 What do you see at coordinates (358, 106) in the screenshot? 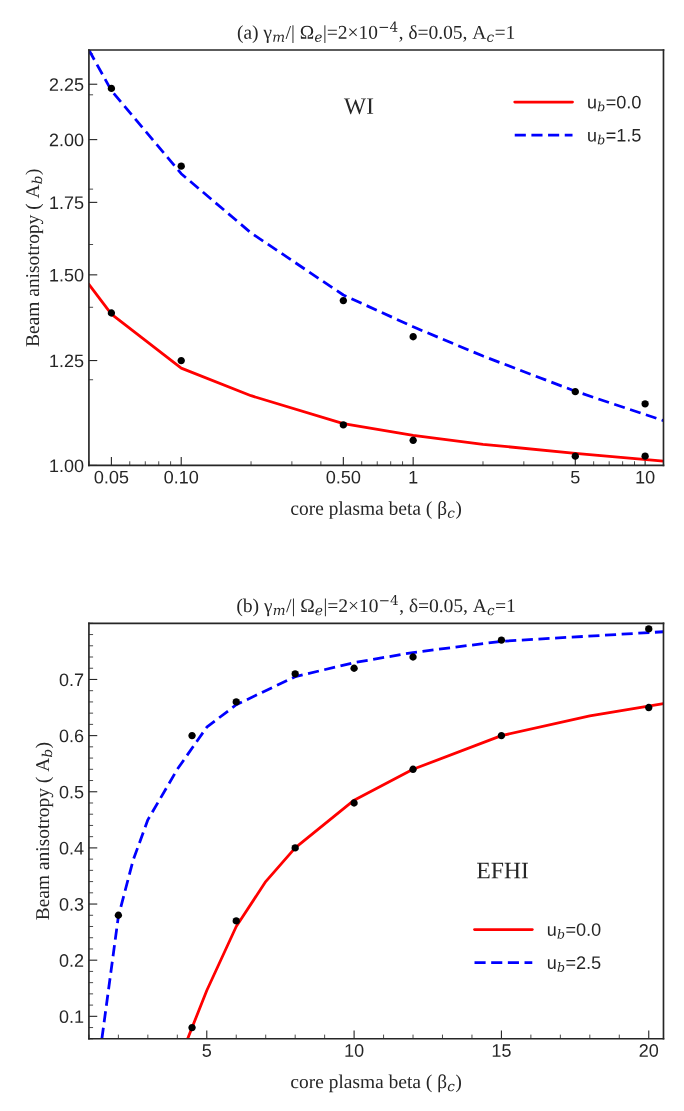
I see `annotation: WI` at bounding box center [358, 106].